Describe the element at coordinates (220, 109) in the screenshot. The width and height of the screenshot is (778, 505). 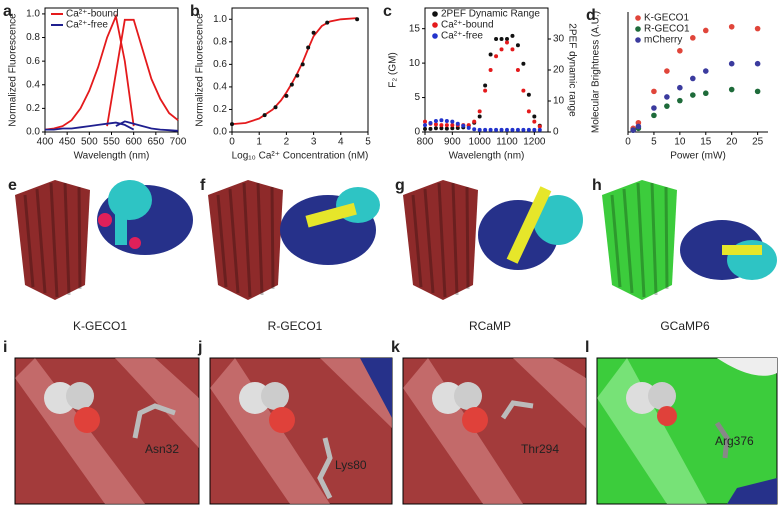
I see `y-tick-label: 0.2` at that location.